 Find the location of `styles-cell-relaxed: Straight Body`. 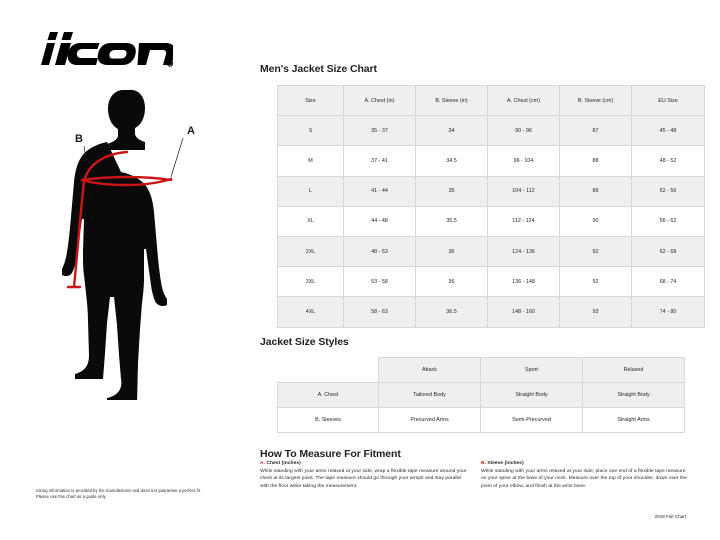

styles-cell-relaxed: Straight Body is located at coordinates (633, 395).